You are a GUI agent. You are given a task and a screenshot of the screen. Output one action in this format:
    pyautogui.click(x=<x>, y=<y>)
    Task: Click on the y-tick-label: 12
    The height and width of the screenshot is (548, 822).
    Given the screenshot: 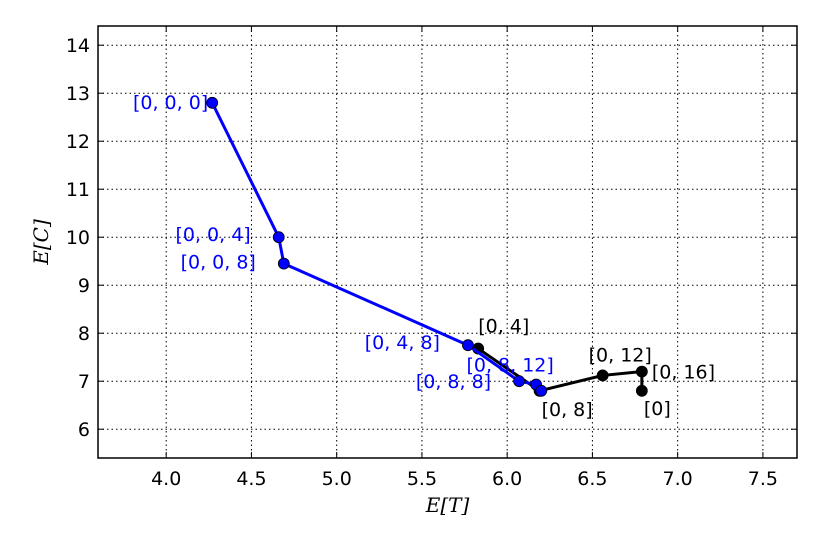 What is the action you would take?
    pyautogui.click(x=78, y=142)
    